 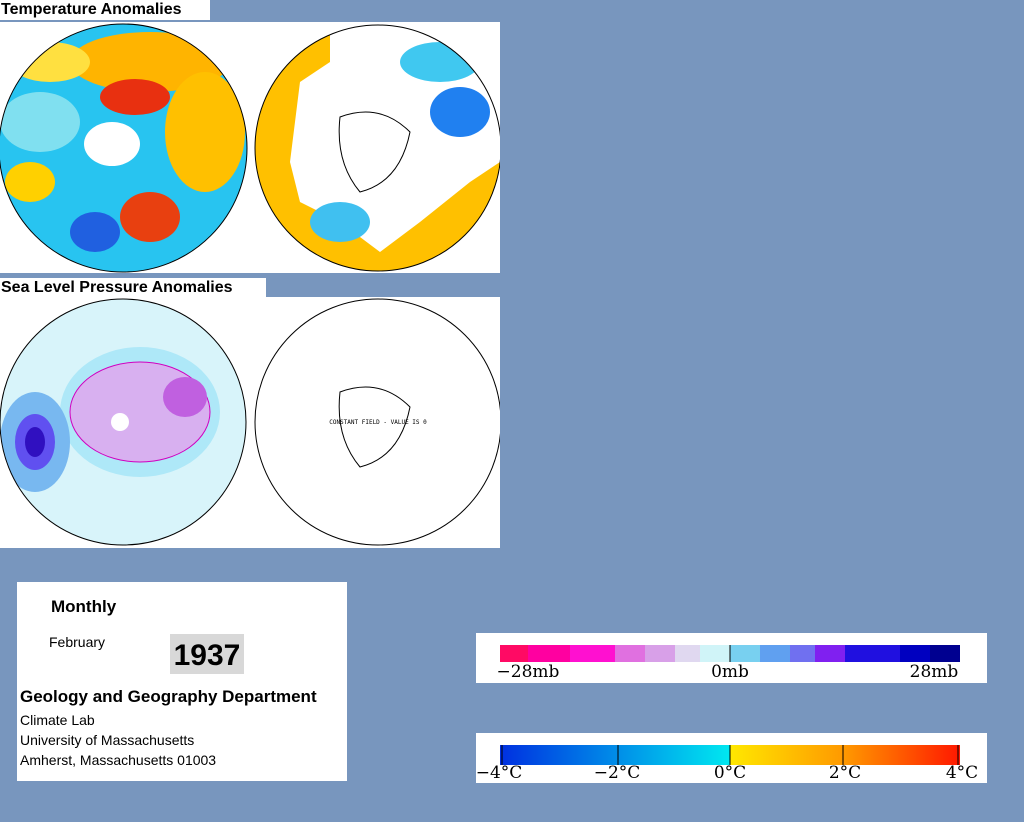 I want to click on legend-label: 4°C, so click(x=962, y=773).